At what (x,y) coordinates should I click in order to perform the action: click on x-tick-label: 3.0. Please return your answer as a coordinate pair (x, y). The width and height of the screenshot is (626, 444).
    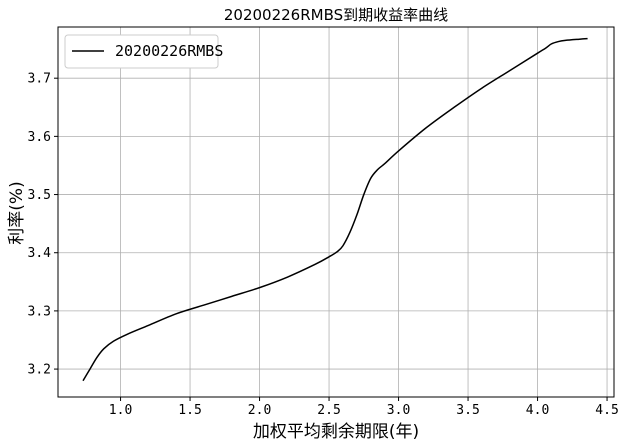
    Looking at the image, I should click on (398, 410).